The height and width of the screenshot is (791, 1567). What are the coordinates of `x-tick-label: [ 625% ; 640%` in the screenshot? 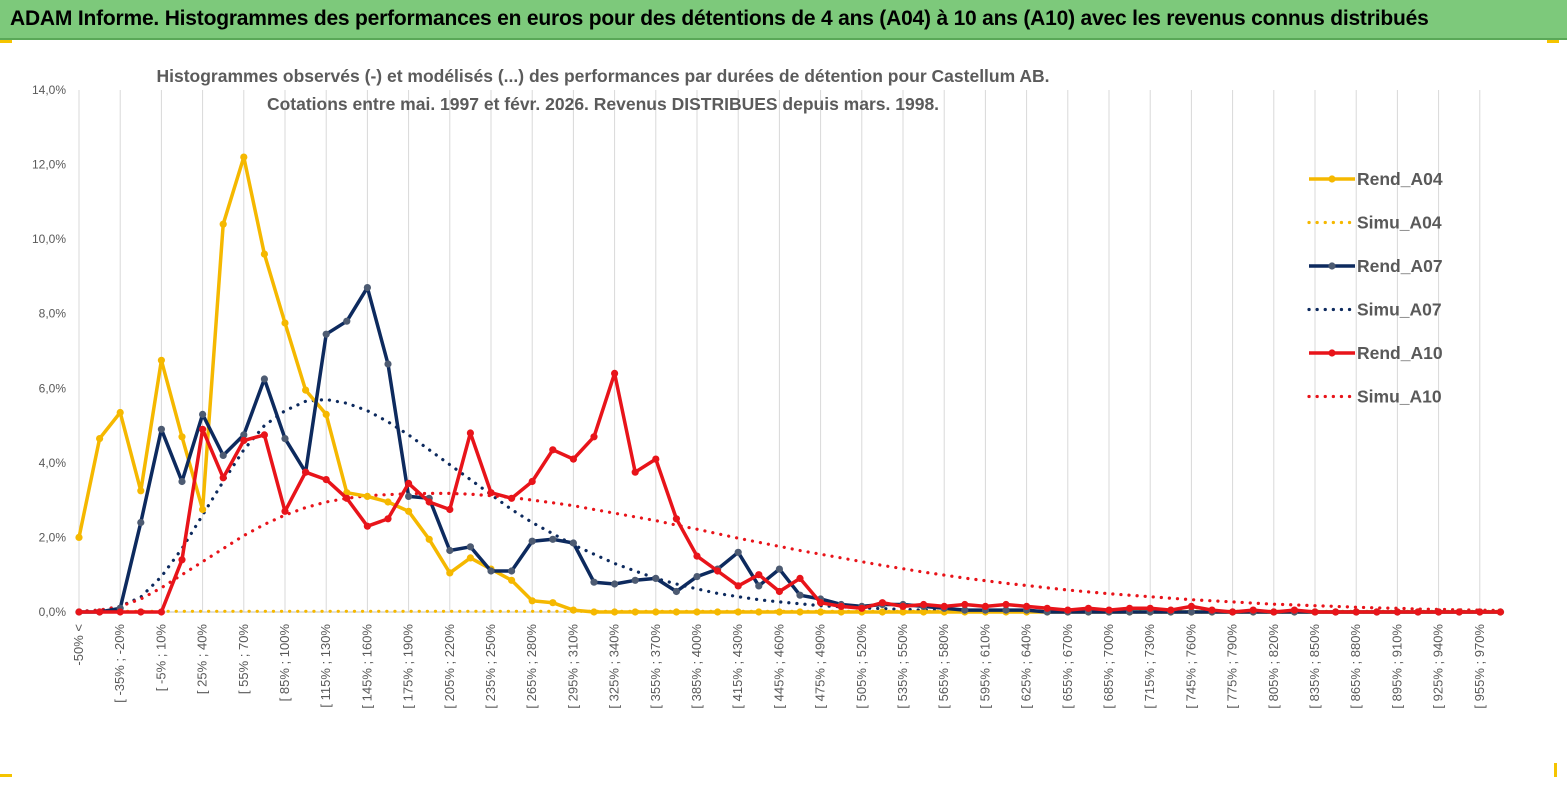 It's located at (1026, 666).